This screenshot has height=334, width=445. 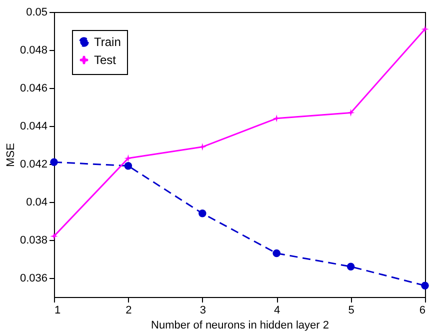 I want to click on y-axis-title: MSE, so click(x=10, y=155).